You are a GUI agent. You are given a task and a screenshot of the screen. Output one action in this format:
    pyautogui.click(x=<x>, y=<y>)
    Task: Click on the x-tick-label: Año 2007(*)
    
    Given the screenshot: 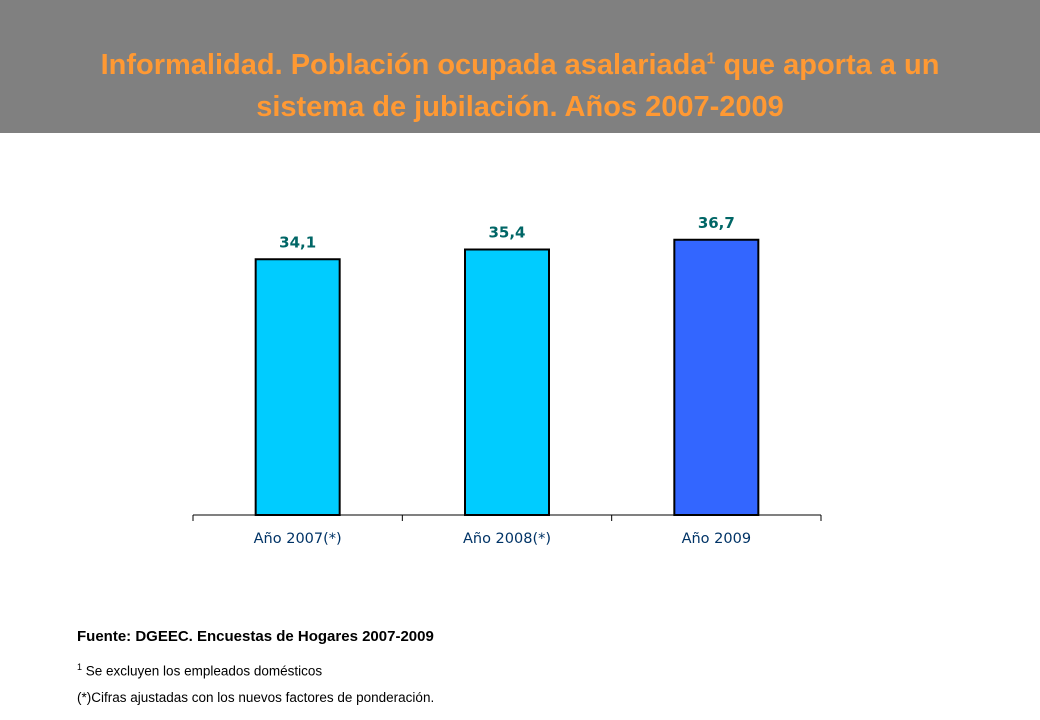 What is the action you would take?
    pyautogui.click(x=298, y=539)
    